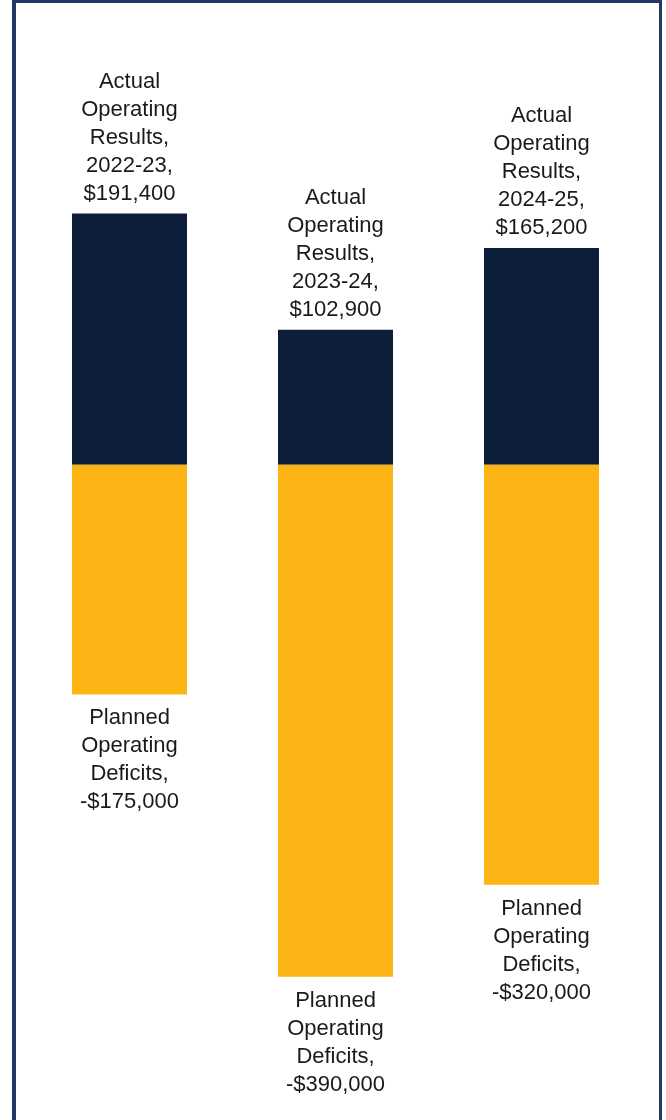  I want to click on data-label: Planned Operating Deficits, -$175,000, so click(129, 759).